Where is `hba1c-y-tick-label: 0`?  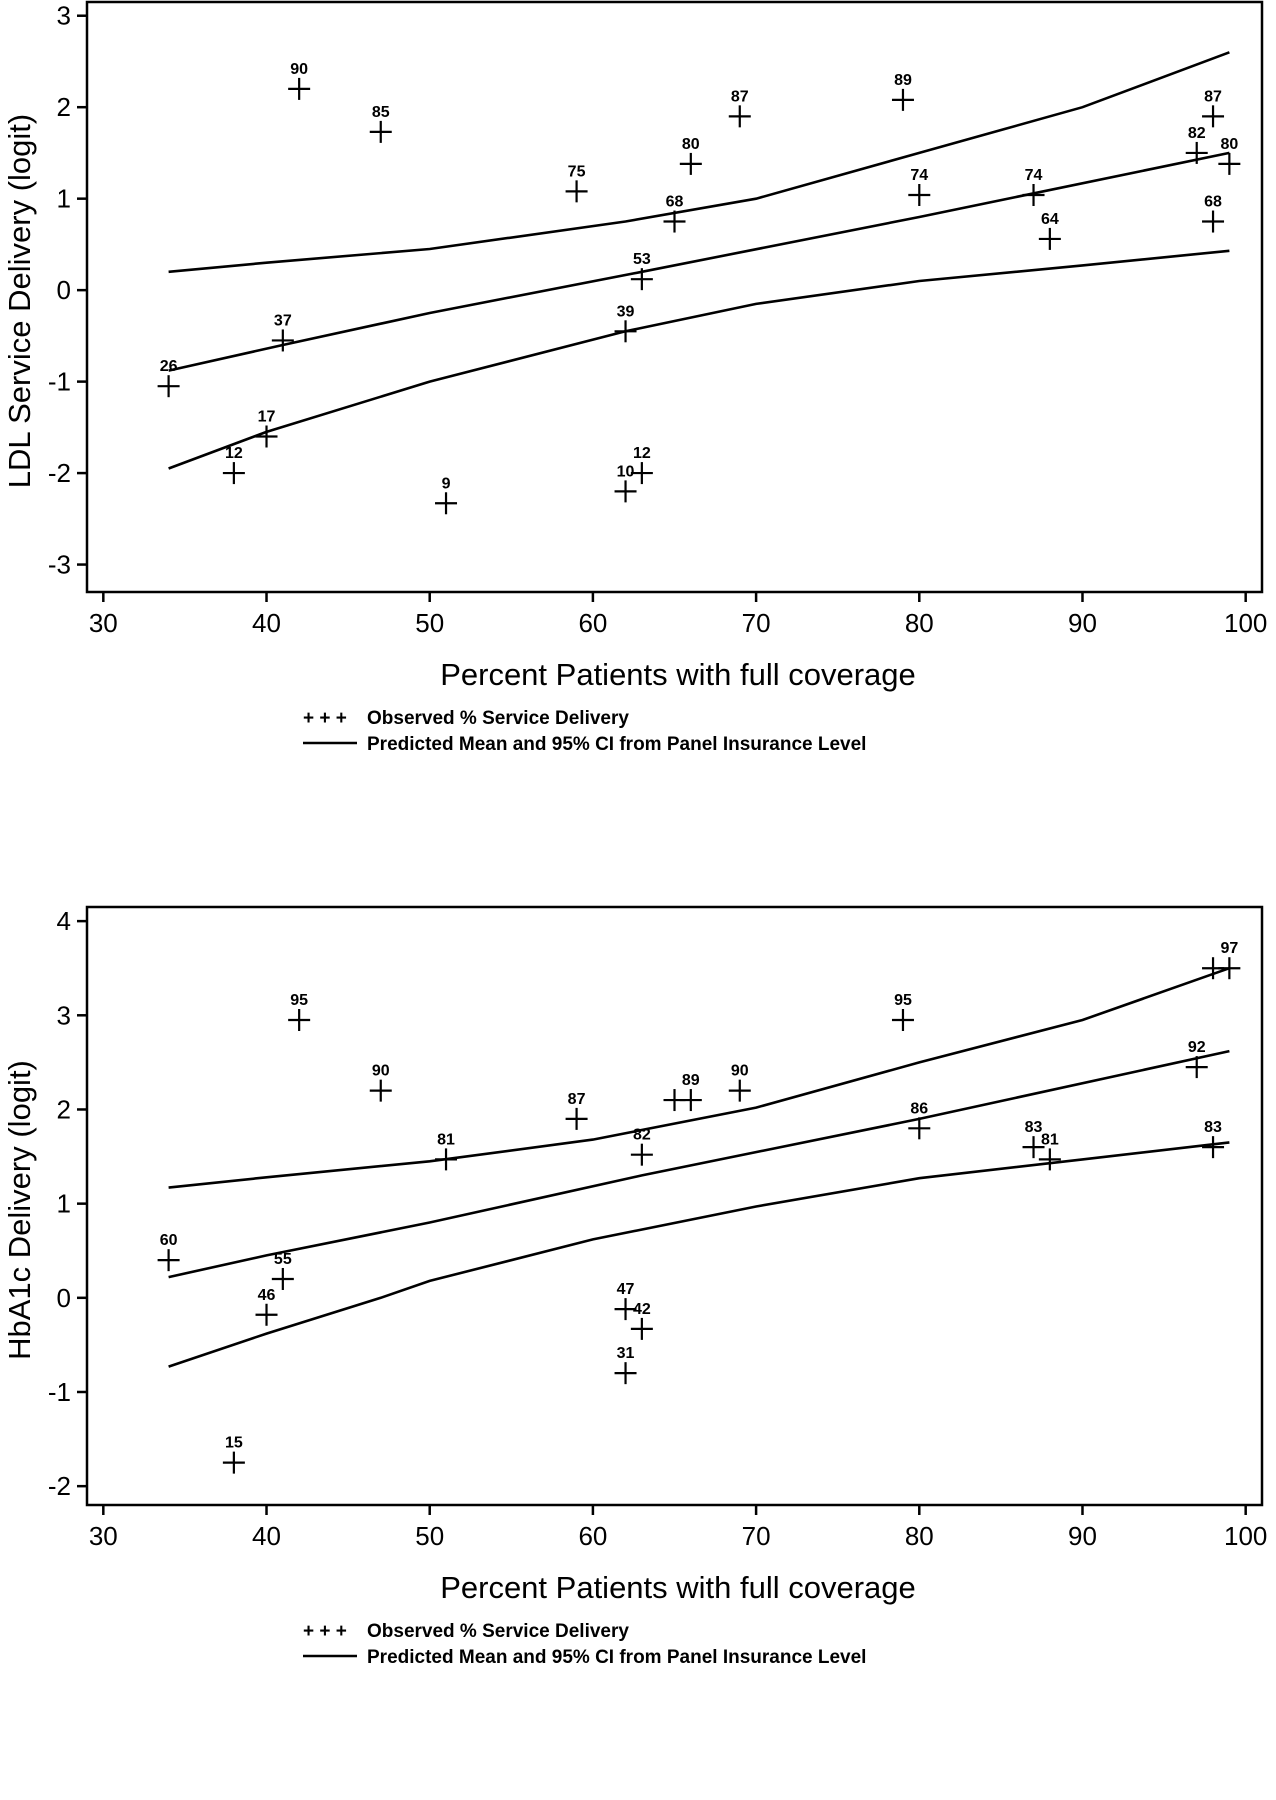
hba1c-y-tick-label: 0 is located at coordinates (64, 1298).